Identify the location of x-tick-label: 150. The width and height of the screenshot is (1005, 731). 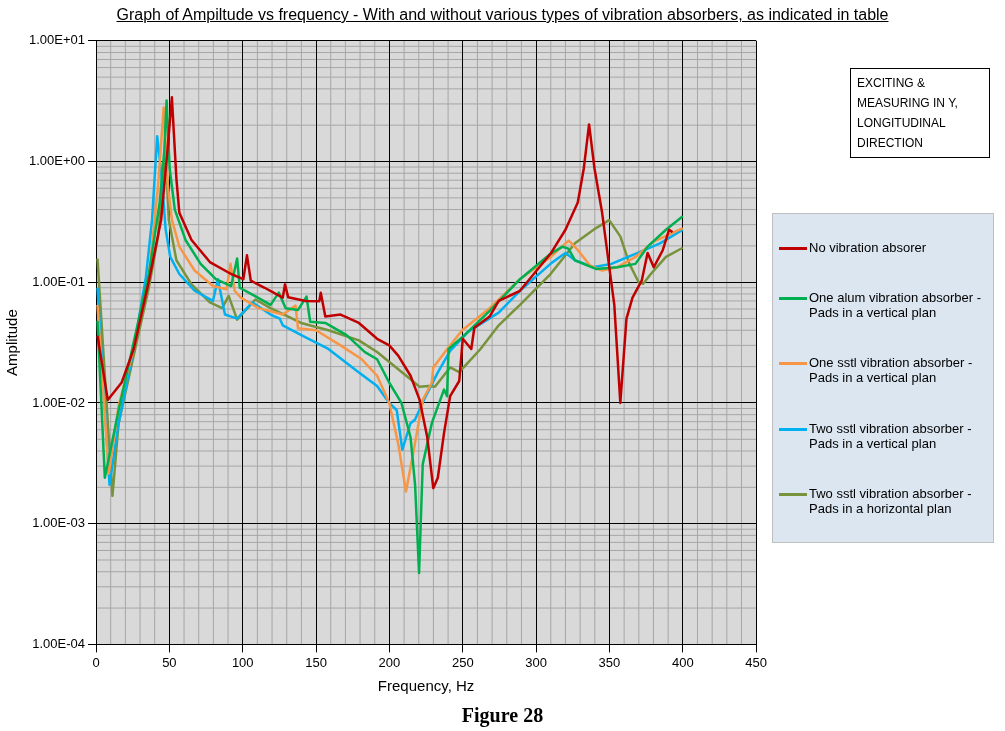
(316, 662).